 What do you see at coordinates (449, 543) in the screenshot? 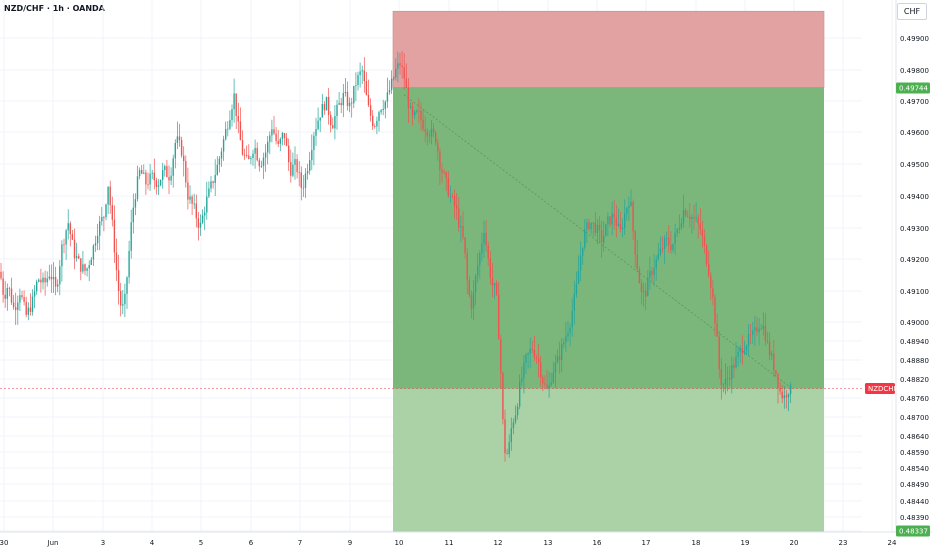
I see `x-tick-label: 11` at bounding box center [449, 543].